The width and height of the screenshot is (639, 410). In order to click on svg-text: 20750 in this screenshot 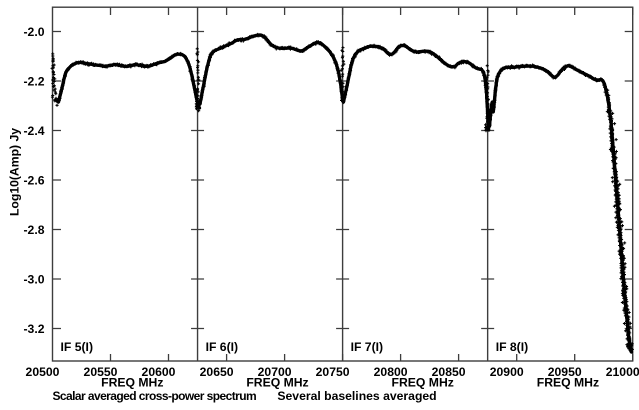, I will do `click(333, 372)`.